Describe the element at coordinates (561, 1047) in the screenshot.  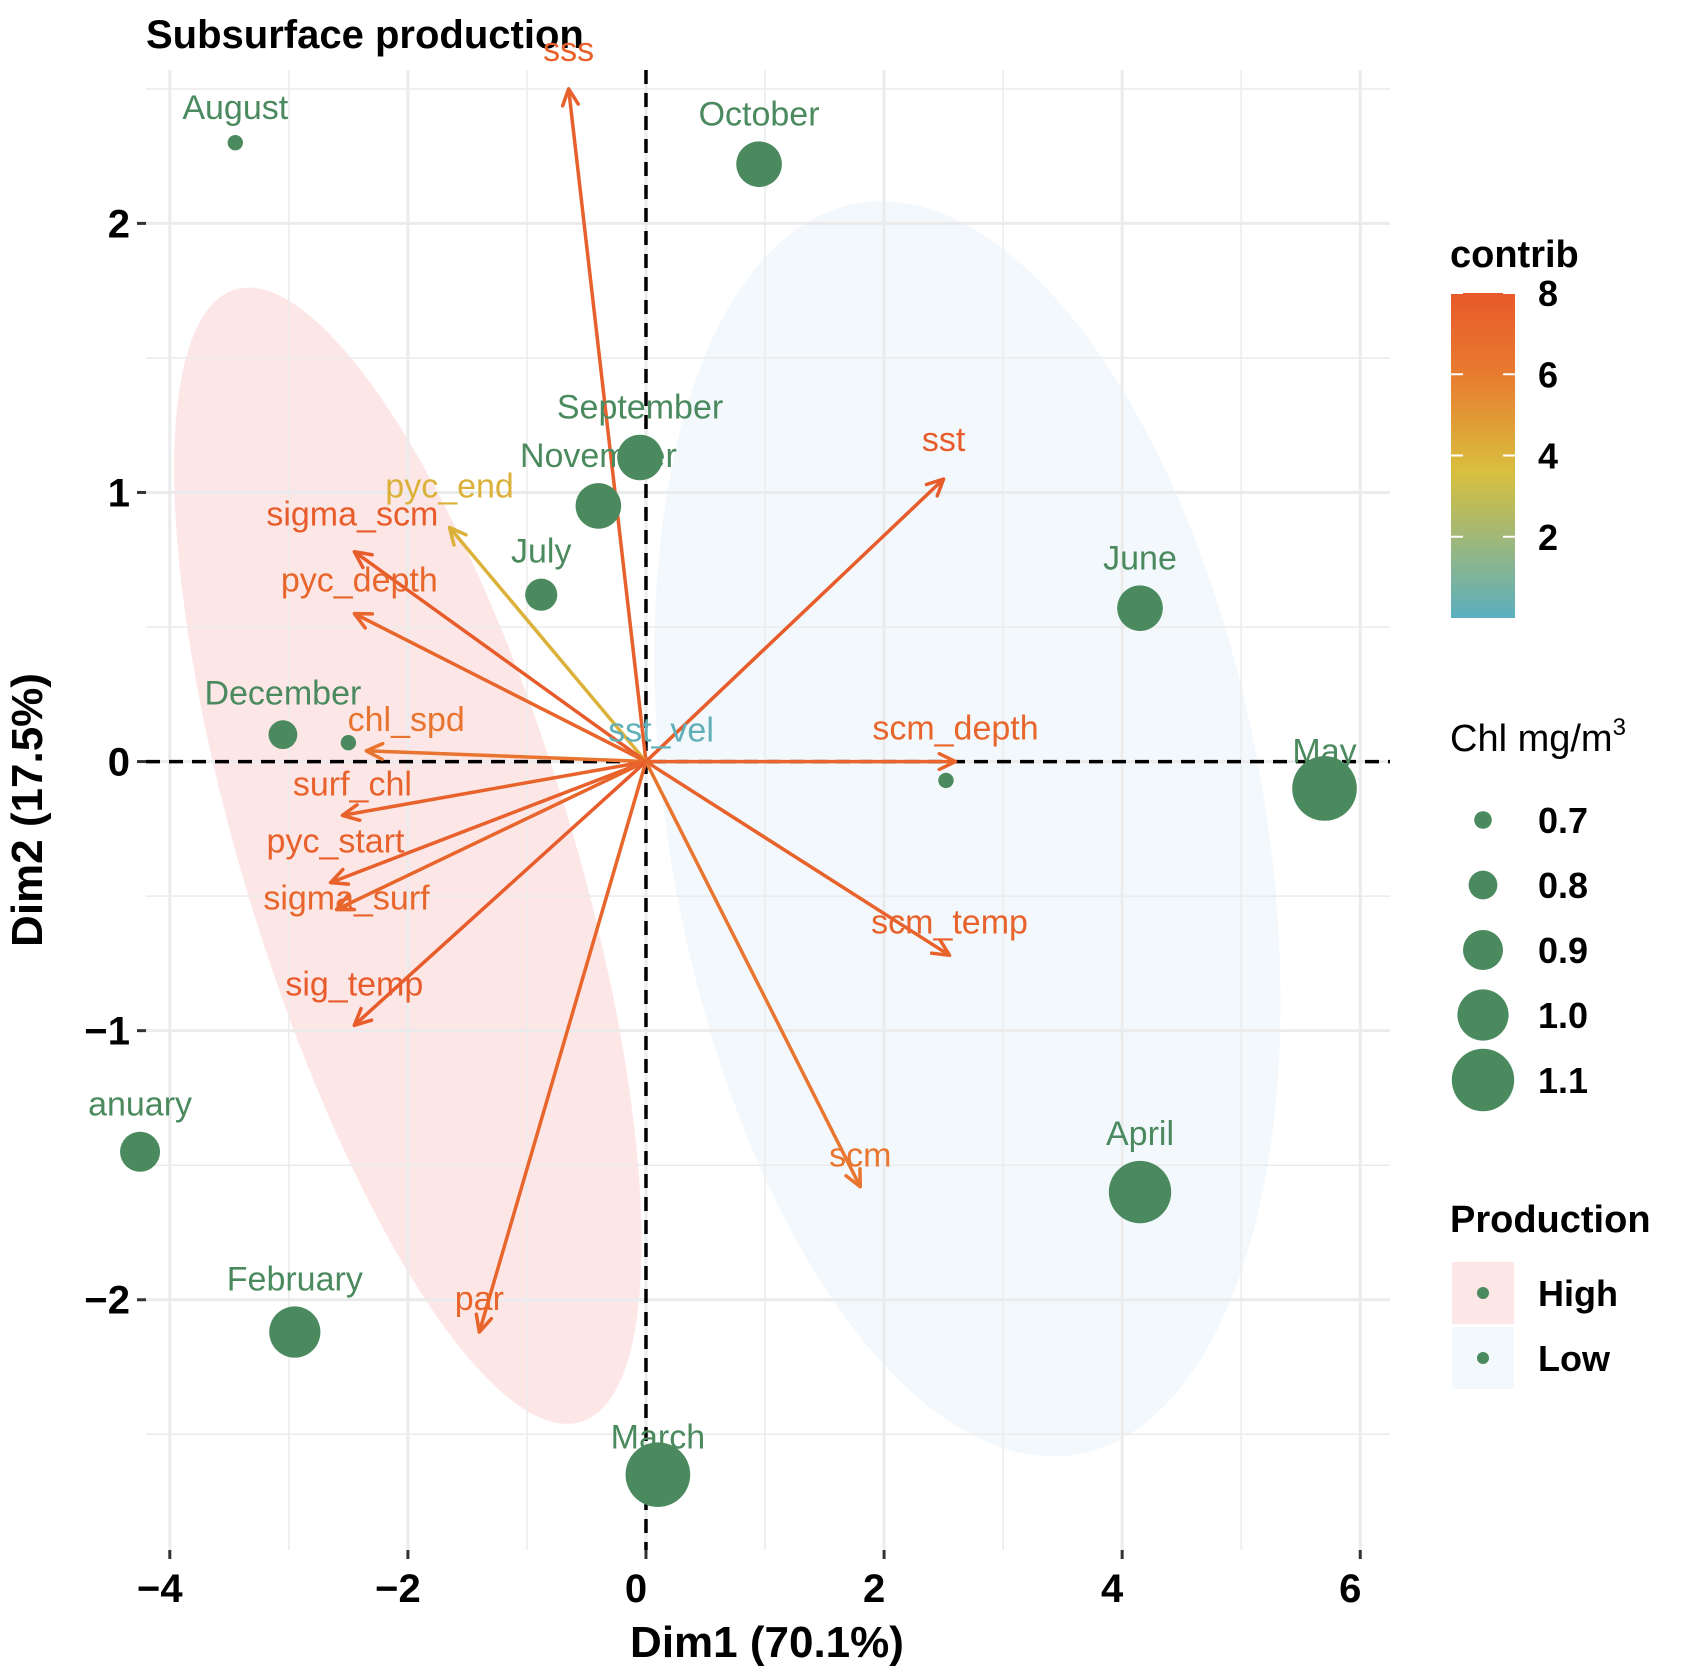
I see `arrow-par` at that location.